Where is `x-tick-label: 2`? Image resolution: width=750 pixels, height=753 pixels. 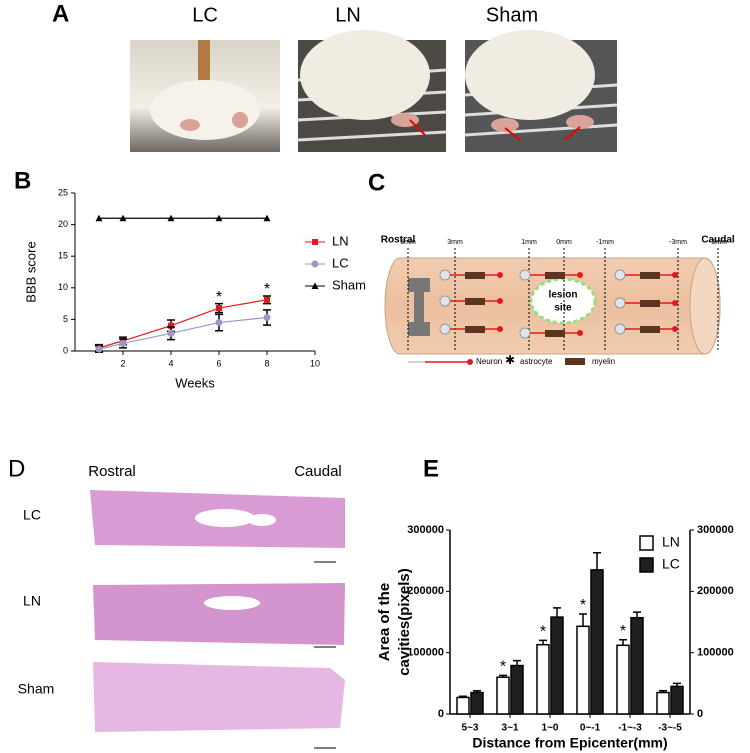
x-tick-label: 2 is located at coordinates (122, 363).